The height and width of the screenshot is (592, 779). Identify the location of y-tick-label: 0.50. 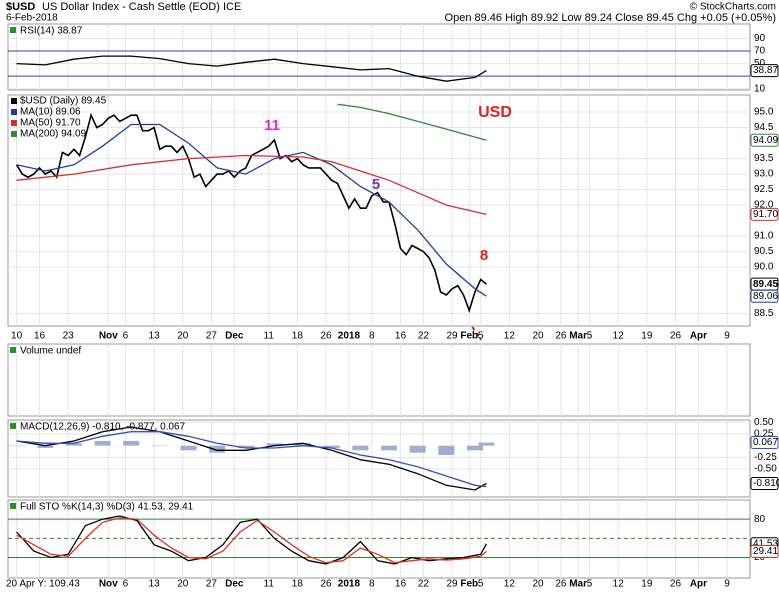
(764, 422).